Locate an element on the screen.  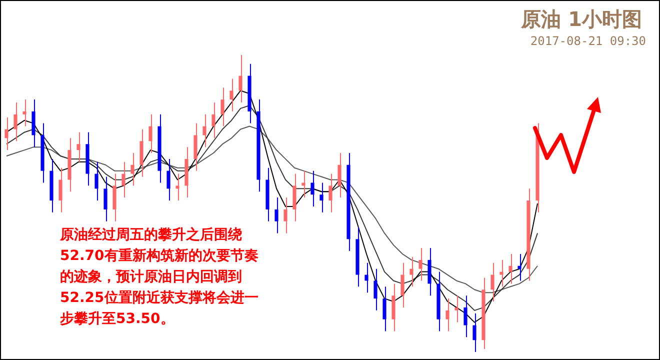
annotation: 原油经过周五的攀升之后围绕 is located at coordinates (151, 235).